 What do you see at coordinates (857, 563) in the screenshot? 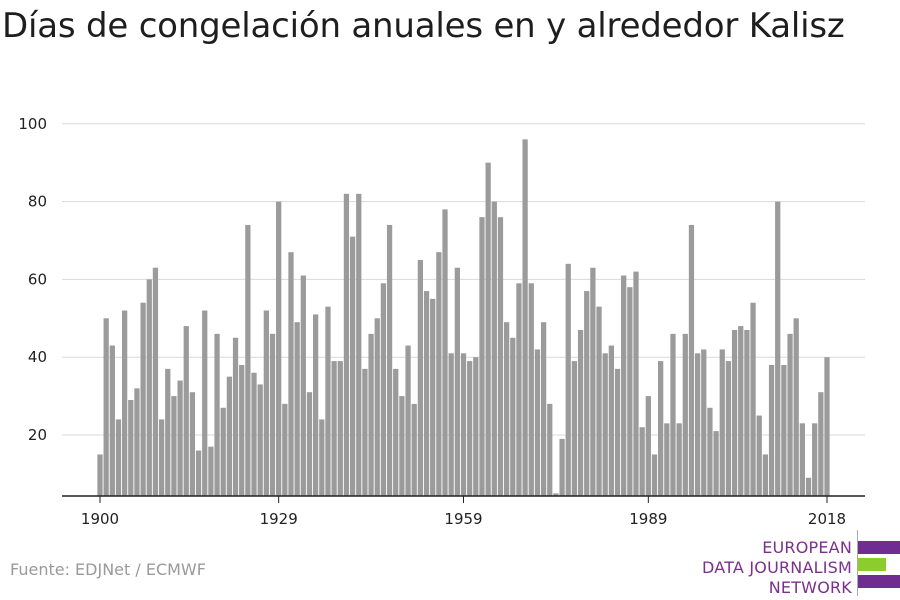
I see `logo-divider` at bounding box center [857, 563].